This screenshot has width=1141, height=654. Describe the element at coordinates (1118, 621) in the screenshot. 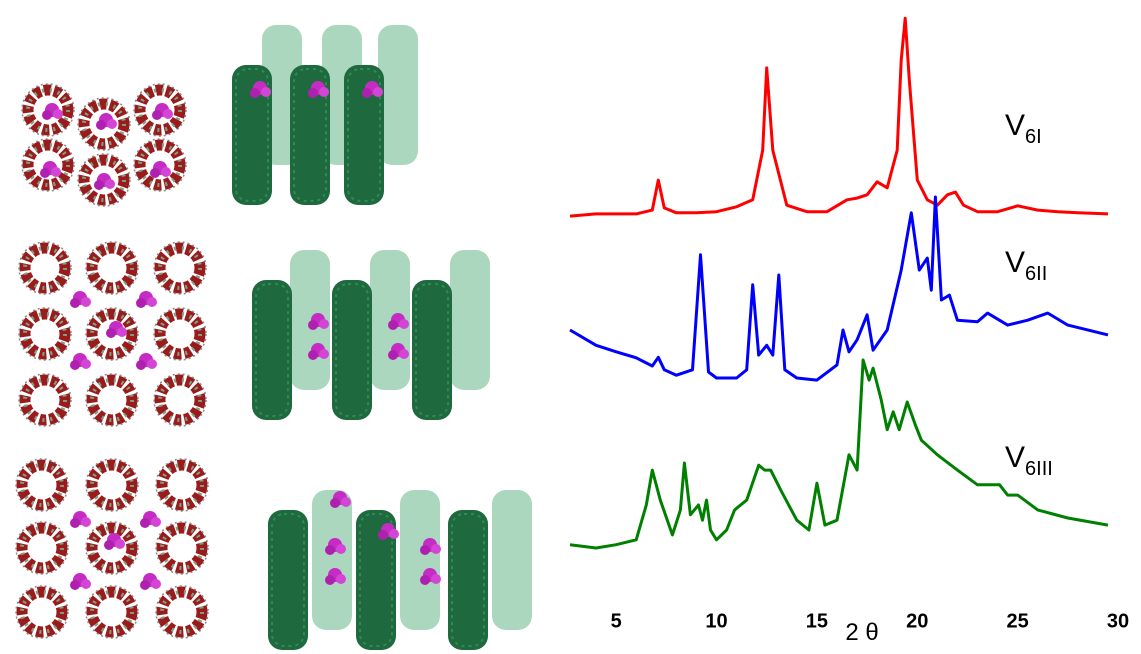

I see `x-tick-label: 30` at that location.